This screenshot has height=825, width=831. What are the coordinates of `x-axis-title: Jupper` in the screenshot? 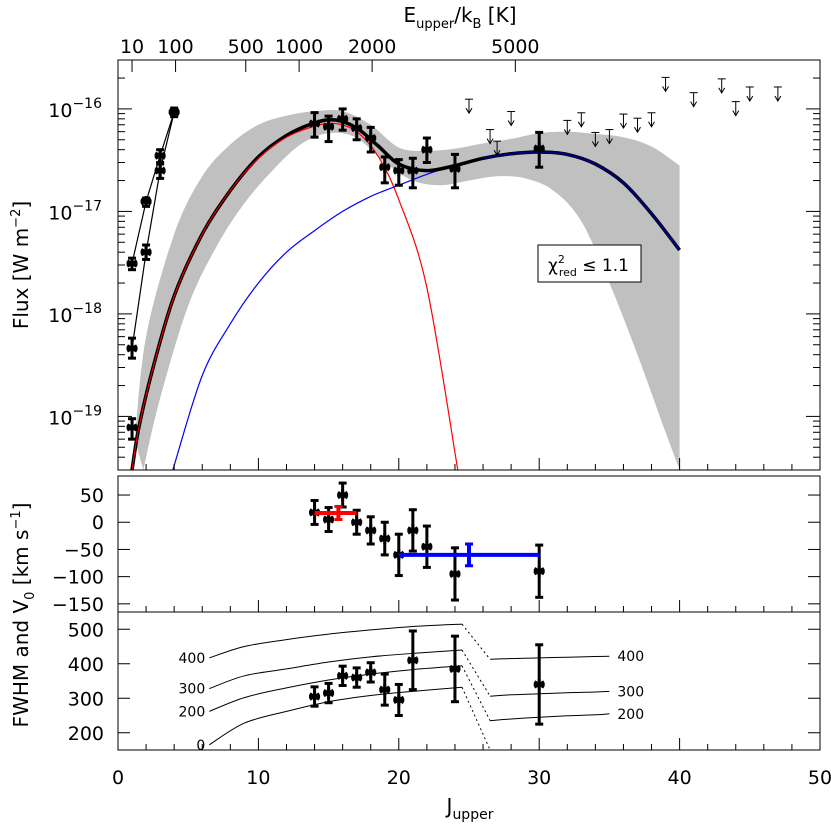 It's located at (469, 808).